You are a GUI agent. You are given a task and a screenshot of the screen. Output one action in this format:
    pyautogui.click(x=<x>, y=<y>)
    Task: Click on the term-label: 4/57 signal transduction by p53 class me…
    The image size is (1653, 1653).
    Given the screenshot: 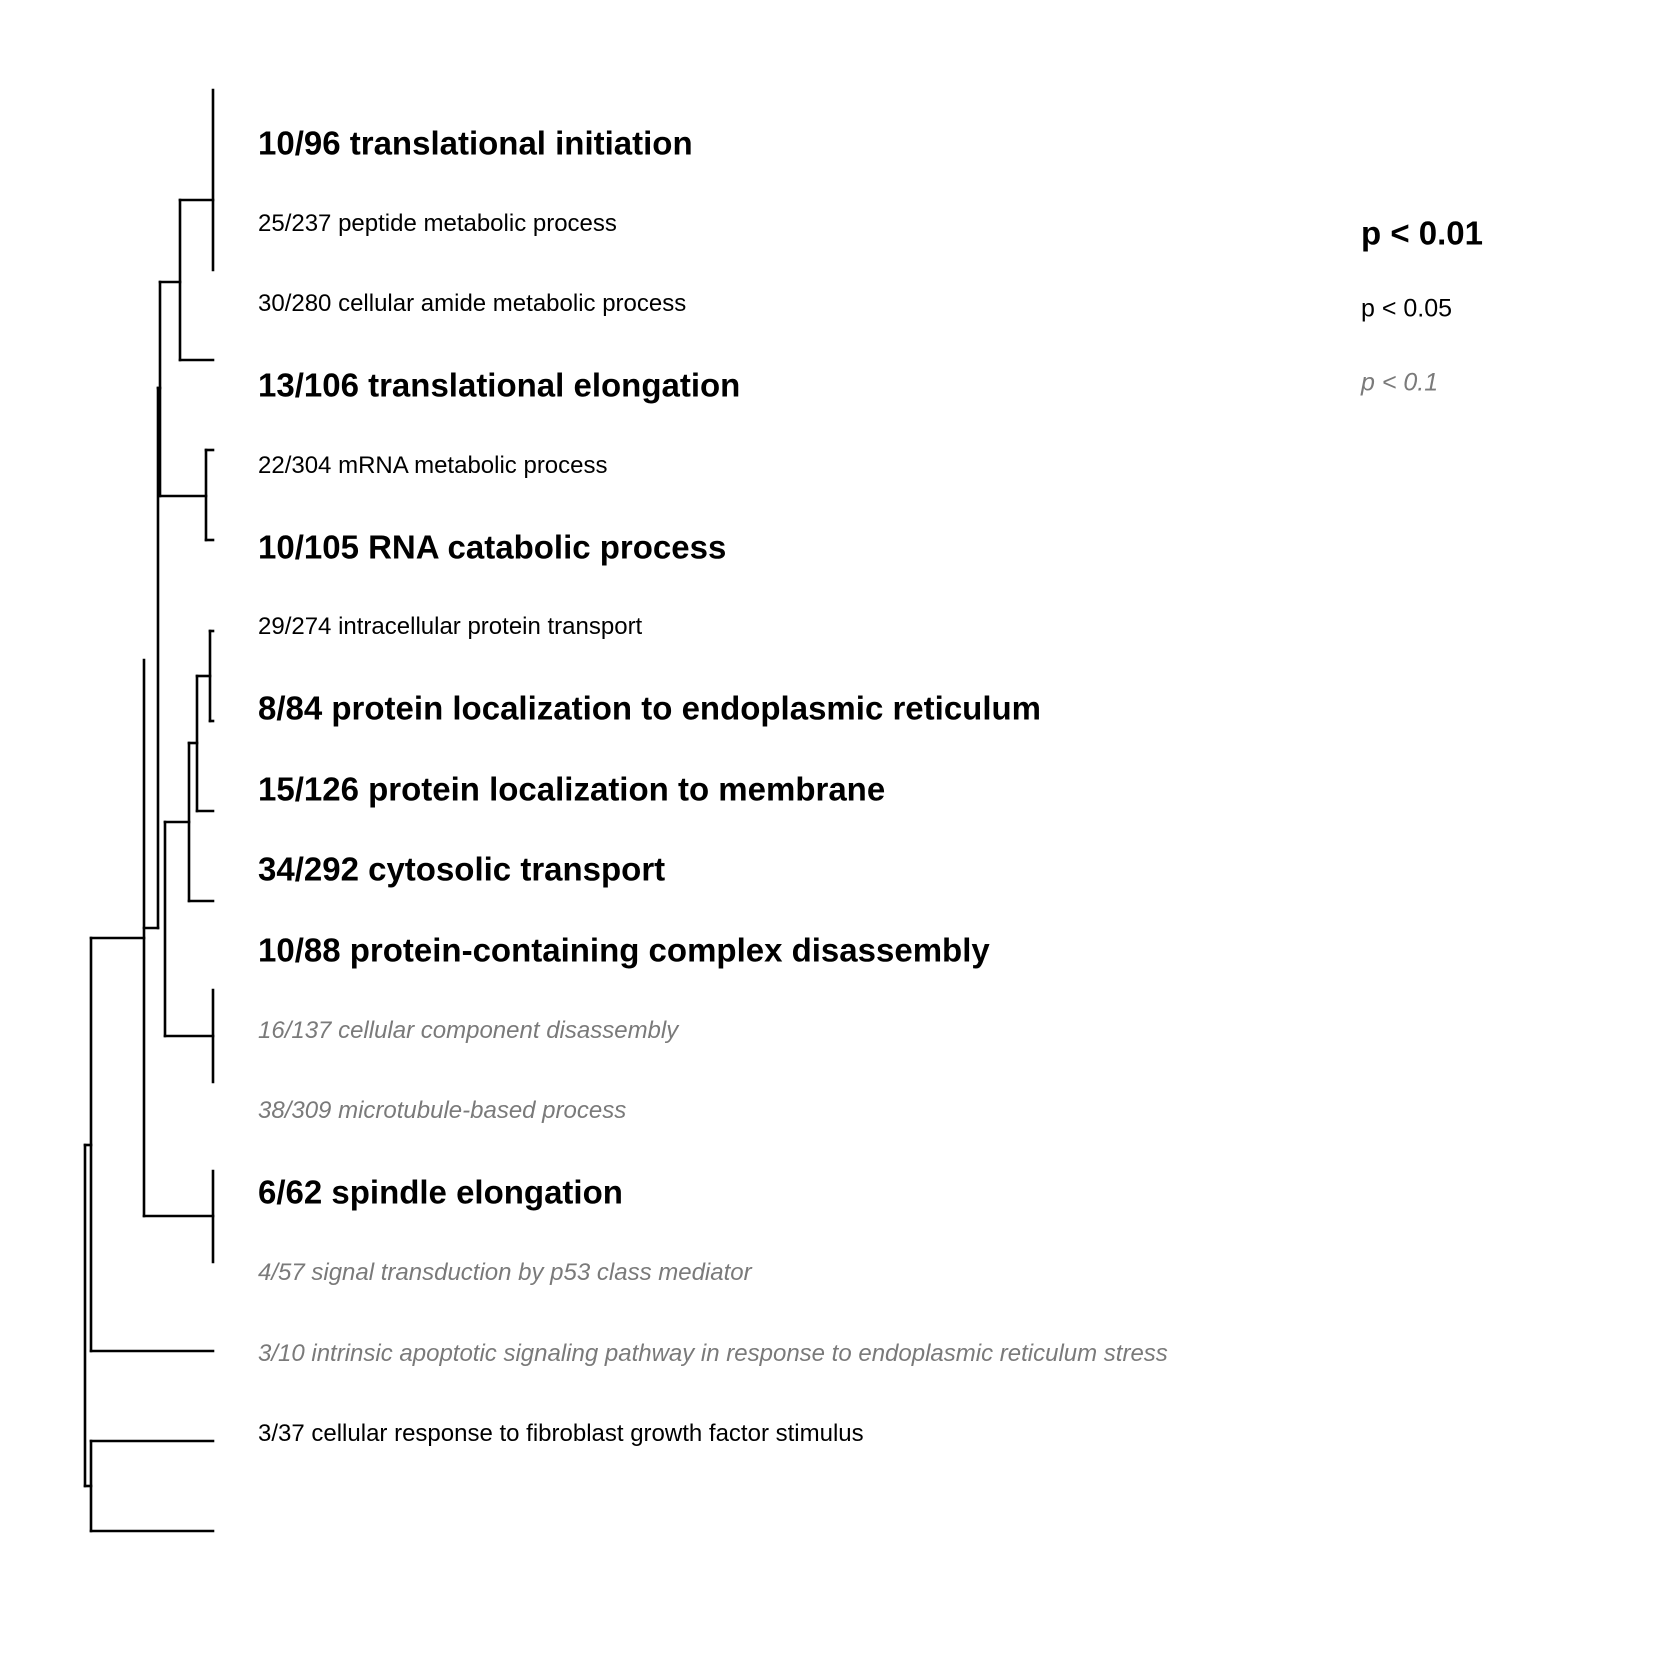 What is the action you would take?
    pyautogui.click(x=505, y=1272)
    